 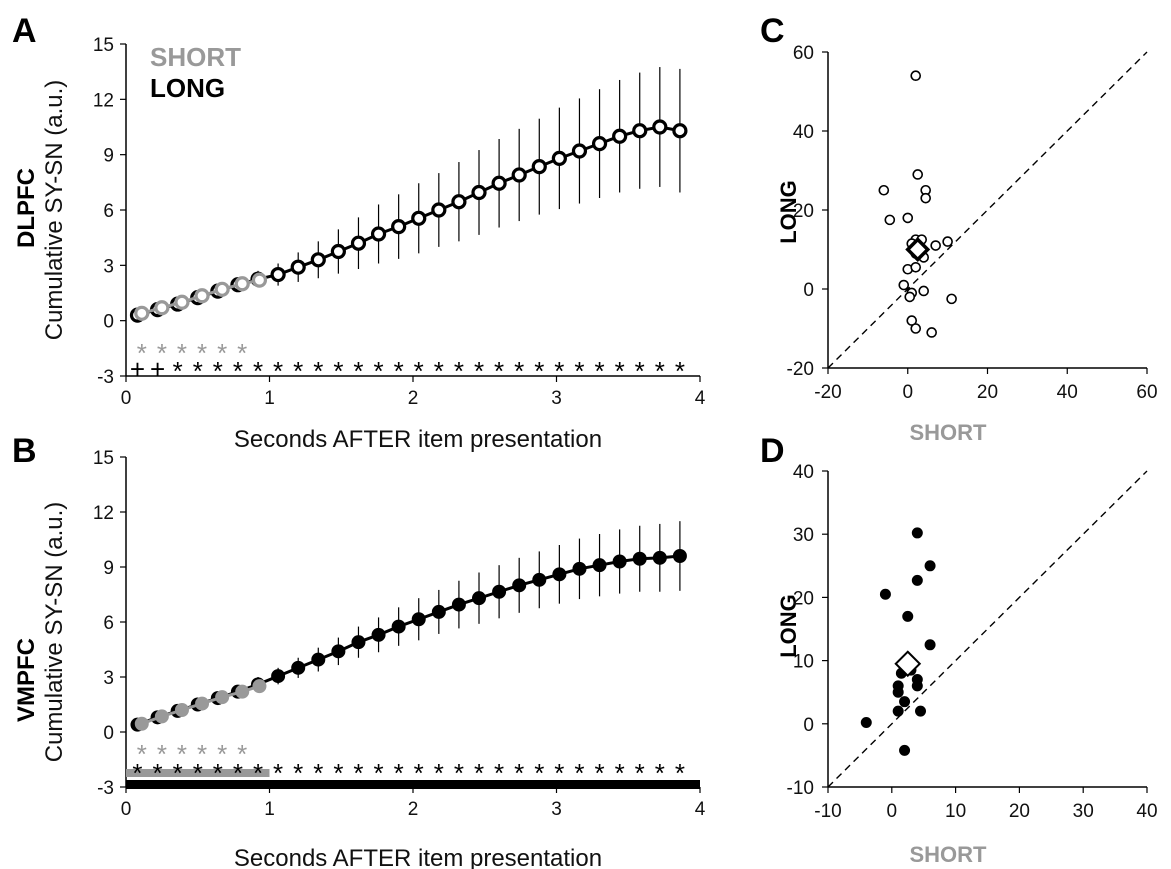 What do you see at coordinates (24, 31) in the screenshot?
I see `panel-letter-a: A` at bounding box center [24, 31].